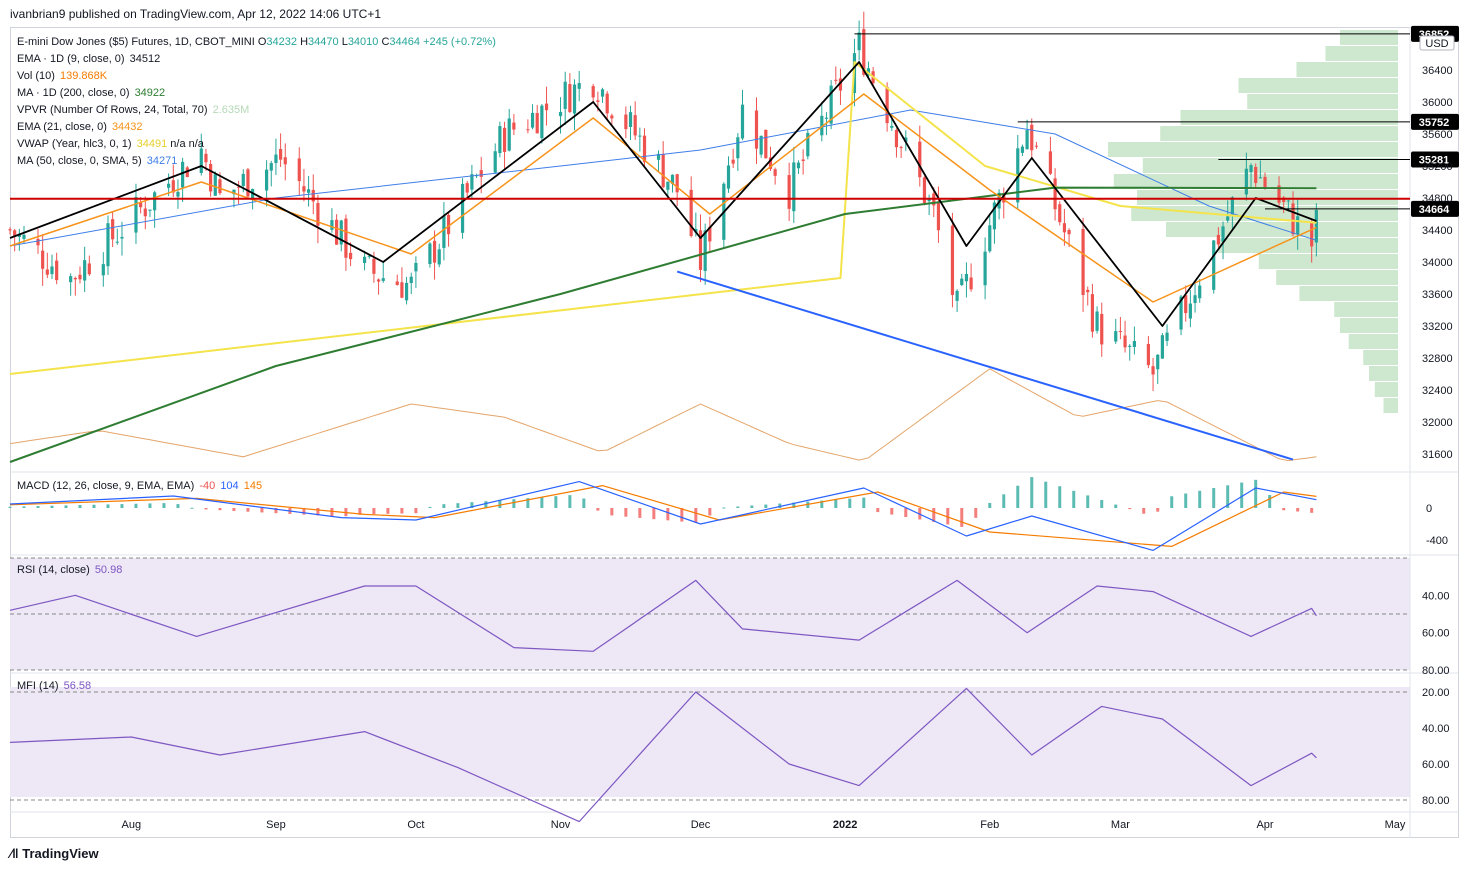 The height and width of the screenshot is (872, 1469). What do you see at coordinates (363, 42) in the screenshot?
I see `ohlc-low: 34010` at bounding box center [363, 42].